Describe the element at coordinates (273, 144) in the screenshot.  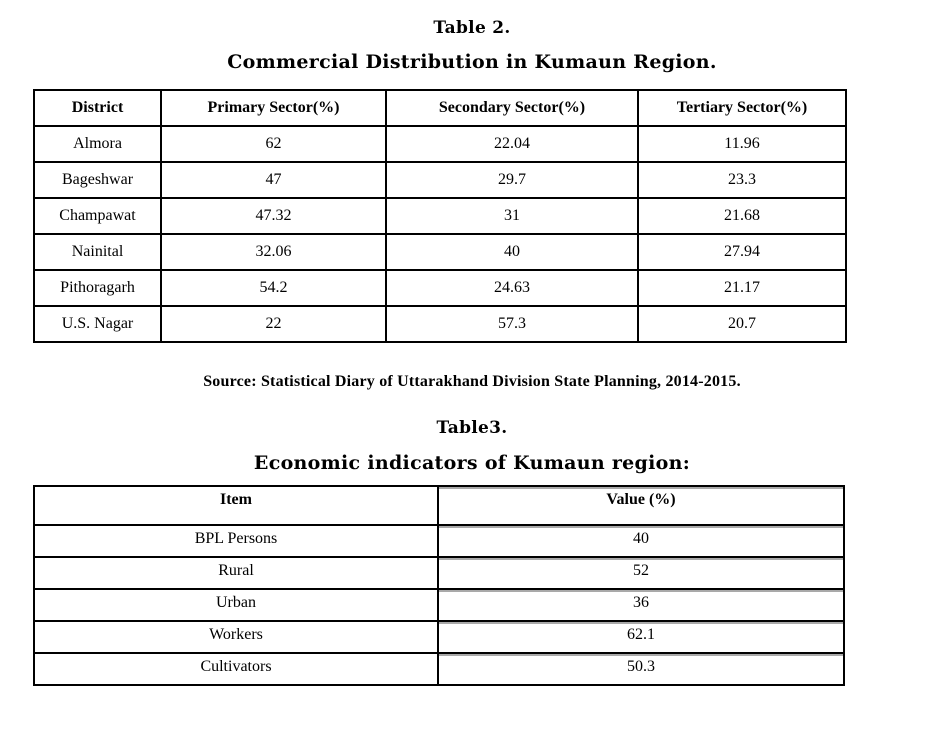
I see `primary-value-cell: 62` at that location.